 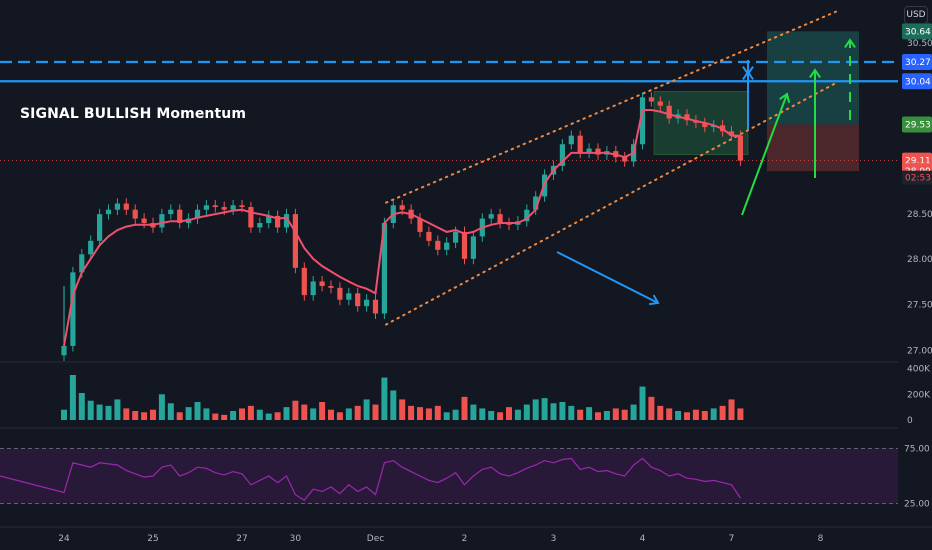 I want to click on volume-tick-label: 200K, so click(x=919, y=395).